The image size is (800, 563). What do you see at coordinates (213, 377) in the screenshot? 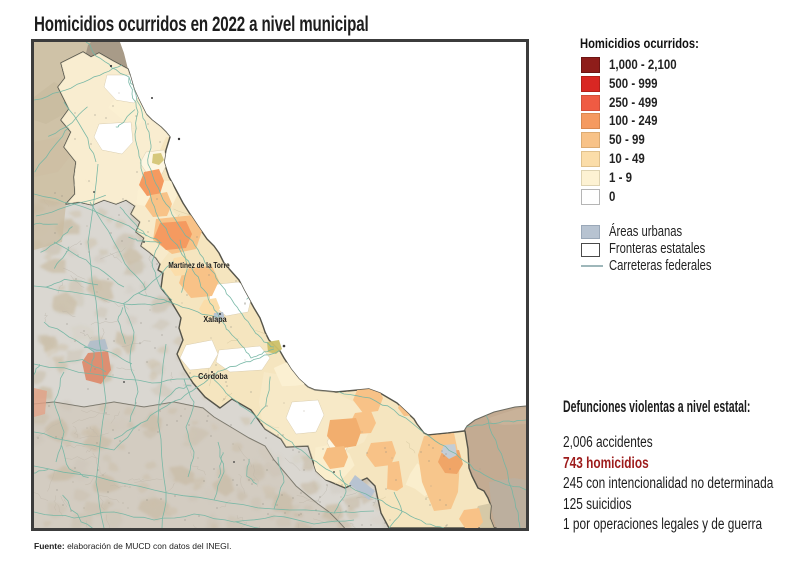
I see `svg-text: Córdoba` at bounding box center [213, 377].